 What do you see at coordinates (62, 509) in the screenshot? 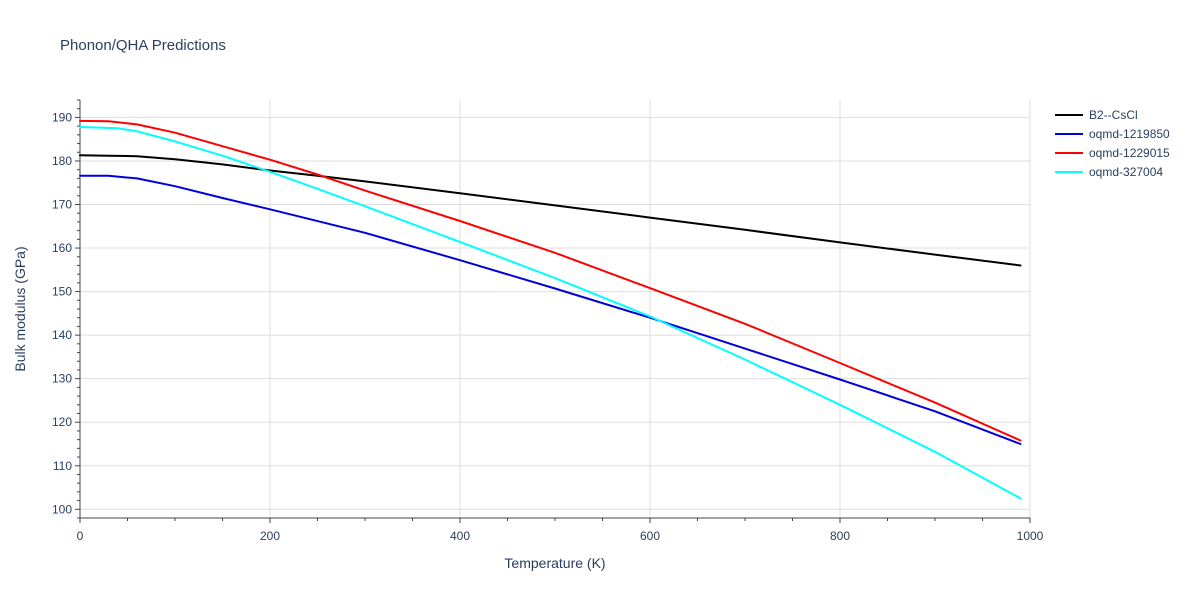
I see `y-tick-label: 100` at bounding box center [62, 509].